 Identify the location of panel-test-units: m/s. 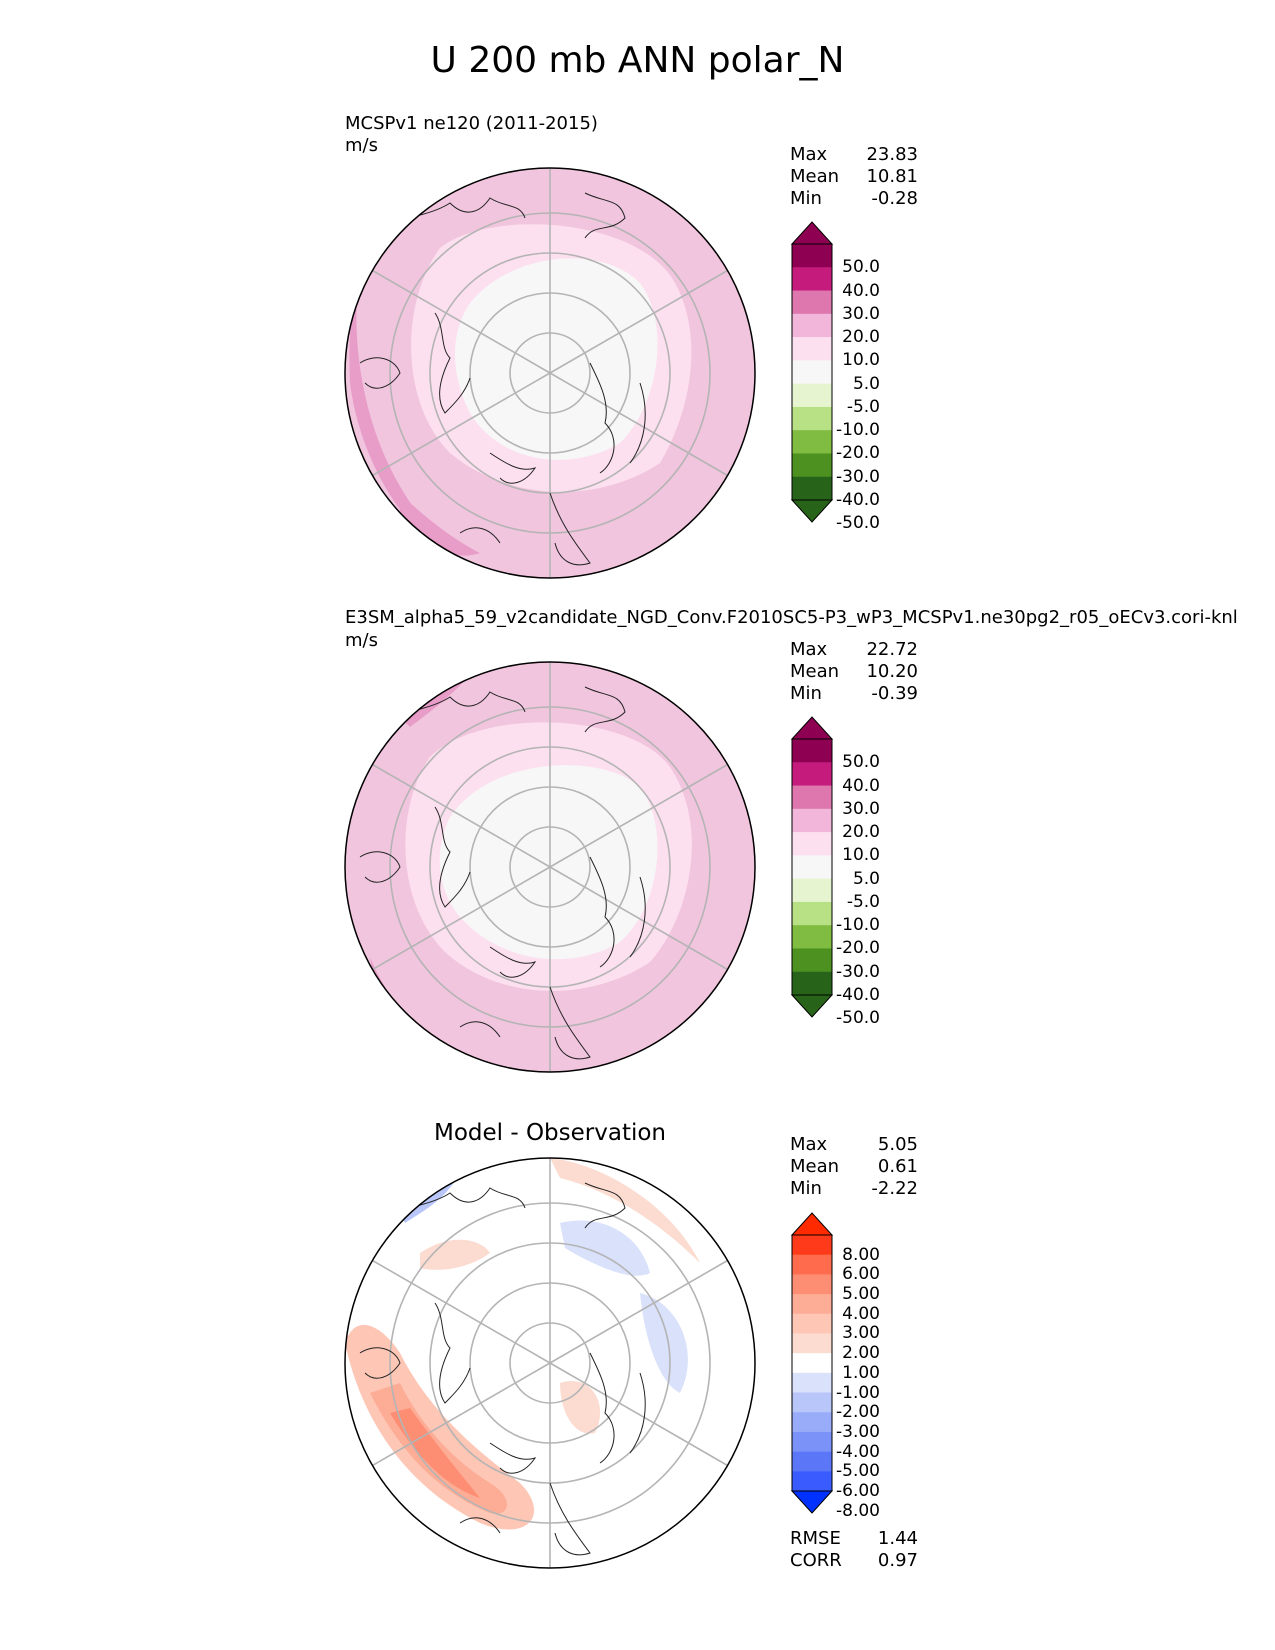
(361, 145).